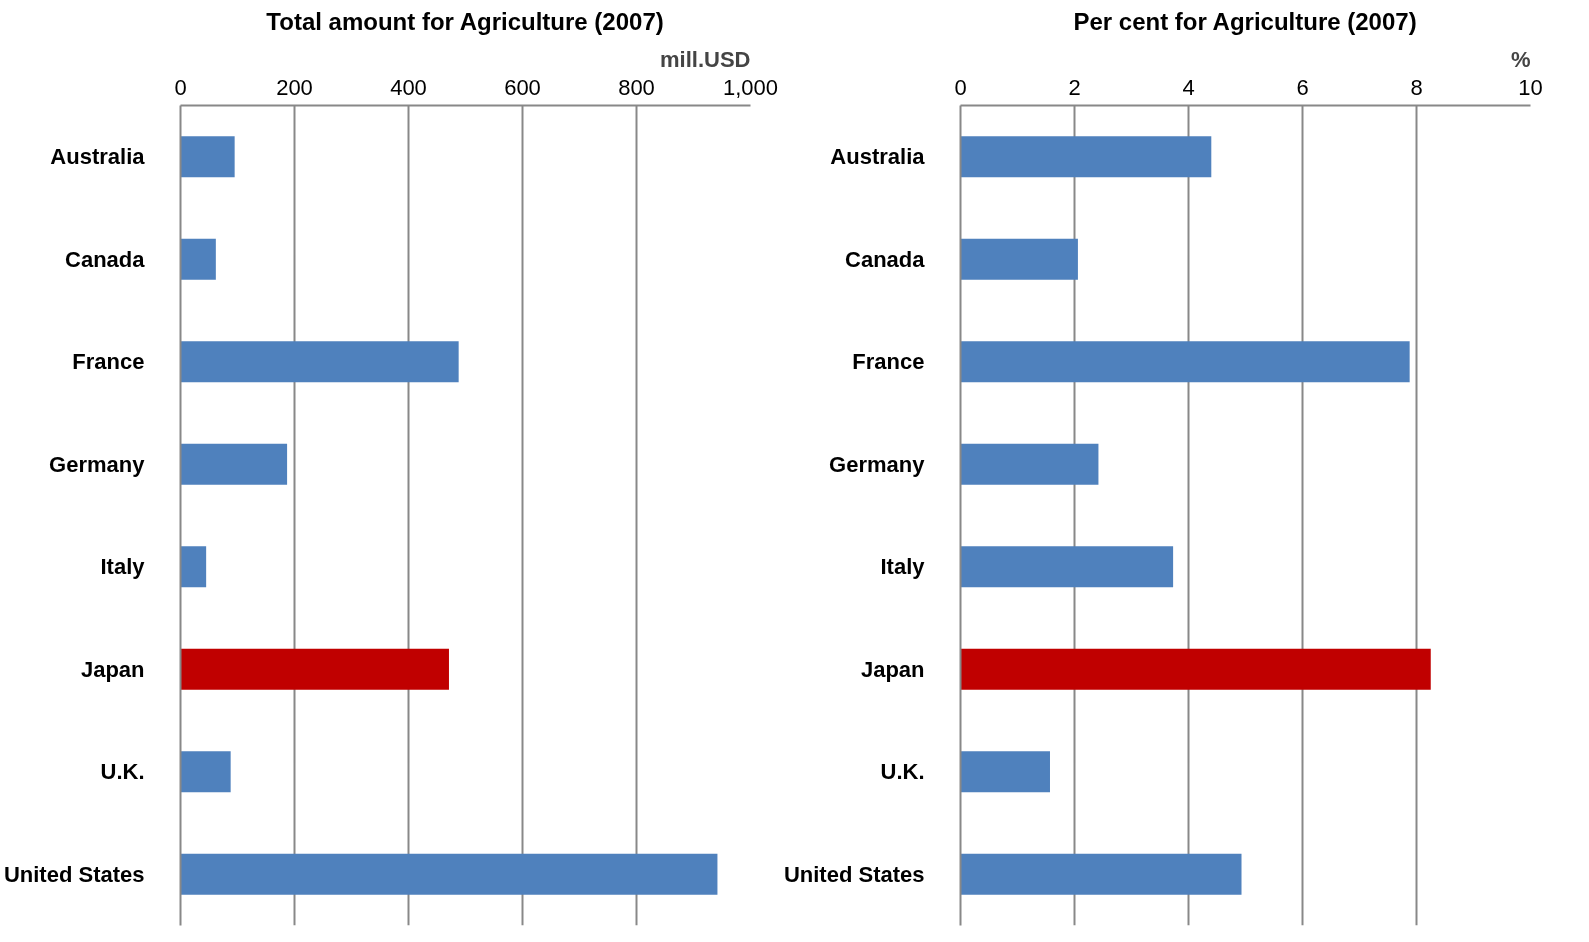 This screenshot has height=942, width=1589. What do you see at coordinates (1302, 87) in the screenshot?
I see `x-tick-label: 6` at bounding box center [1302, 87].